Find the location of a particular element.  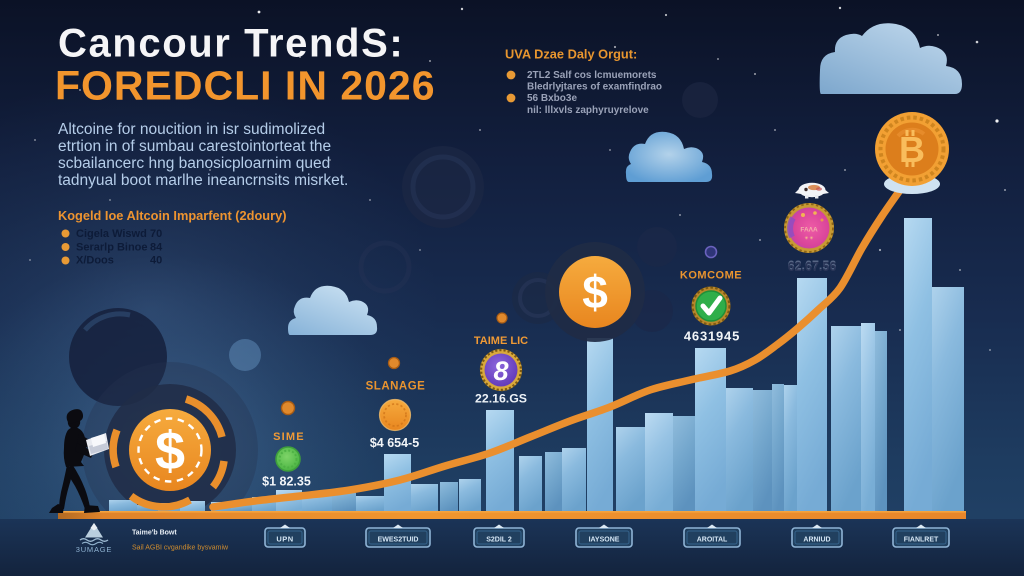

svg-text: FOREDCLI IN 2026 is located at coordinates (245, 86).